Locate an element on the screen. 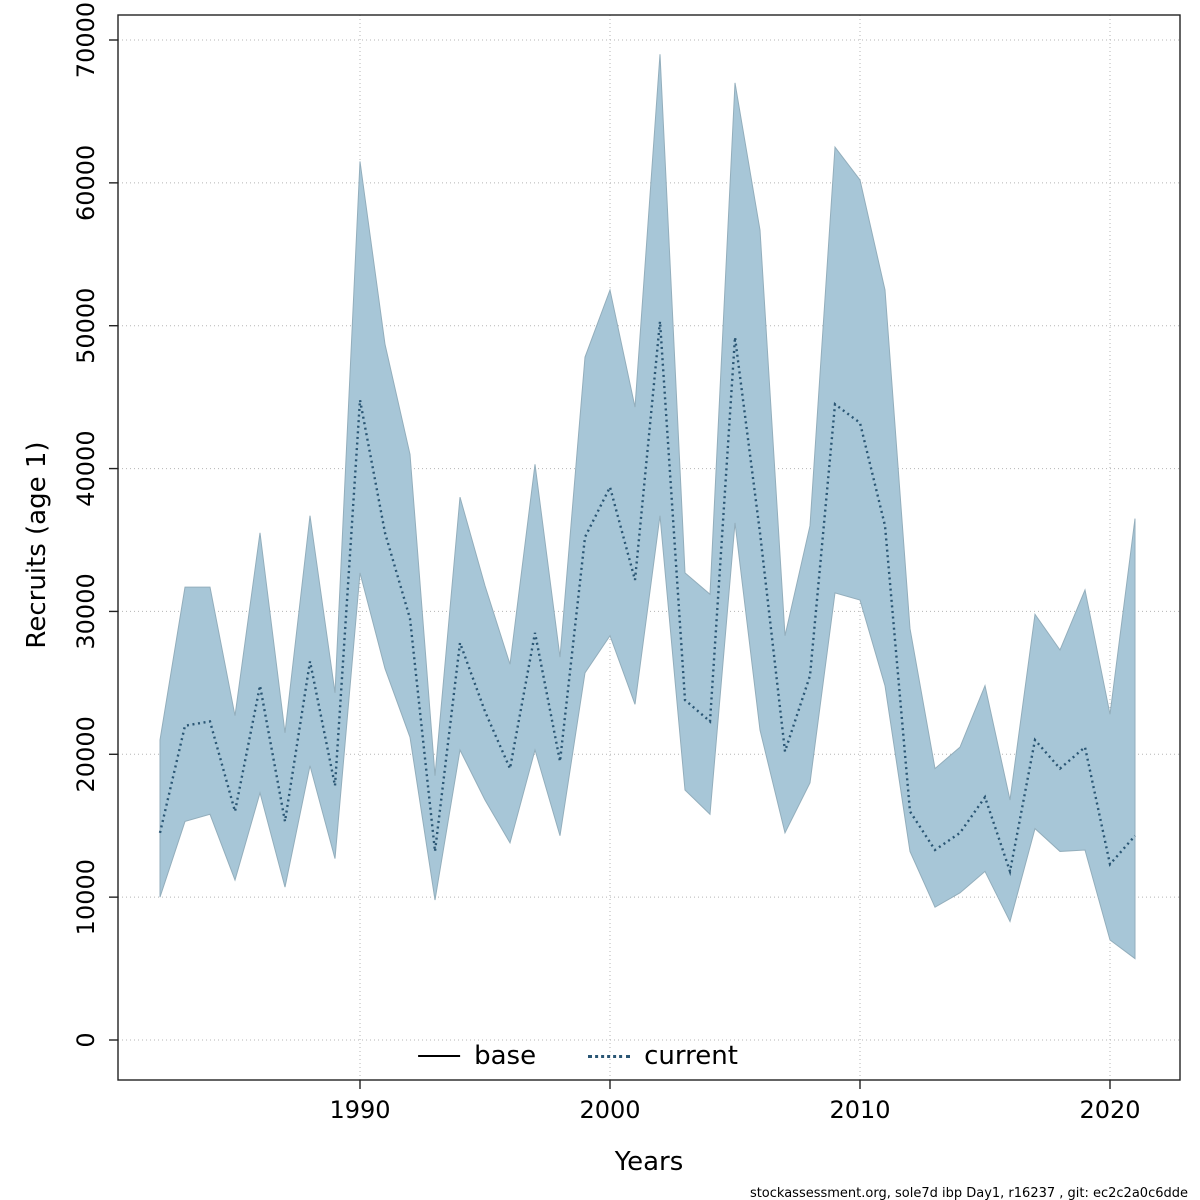 This screenshot has width=1200, height=1200. y-tick-label: 40000 is located at coordinates (86, 468).